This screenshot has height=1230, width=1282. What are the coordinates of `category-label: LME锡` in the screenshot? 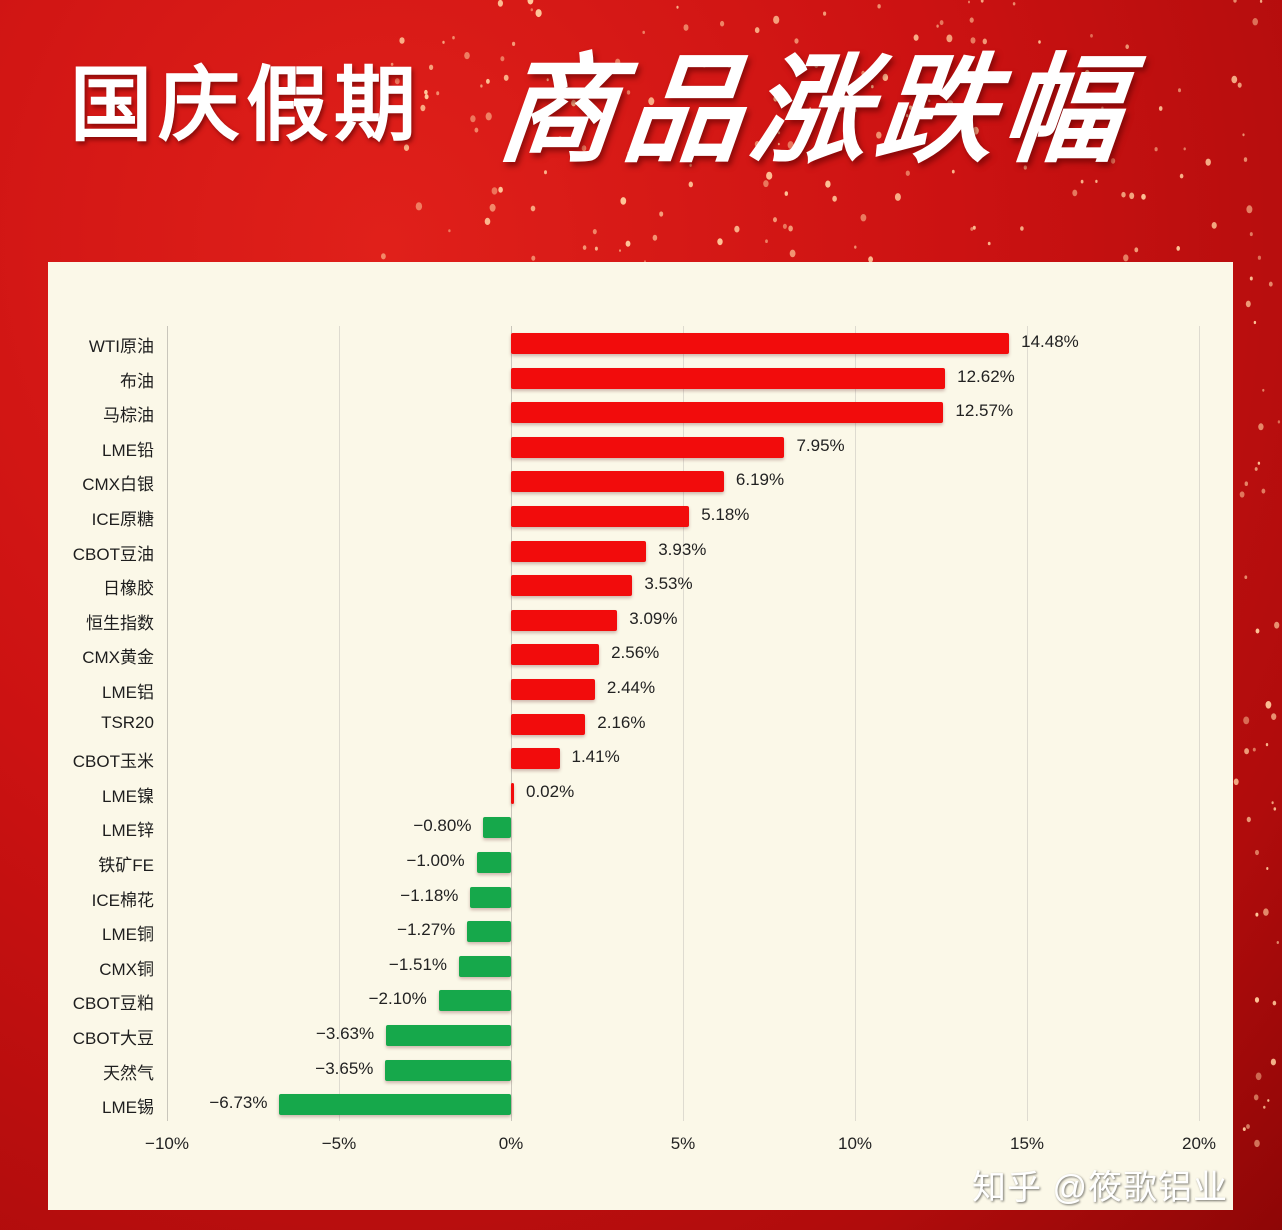 It's located at (128, 1107).